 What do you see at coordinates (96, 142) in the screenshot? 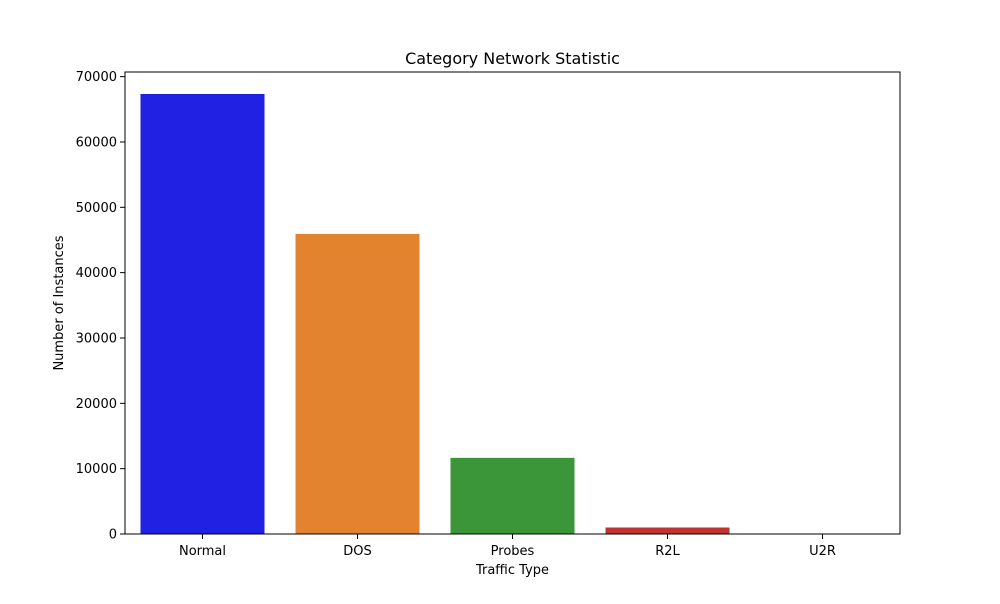
I see `y-tick-label: 60000` at bounding box center [96, 142].